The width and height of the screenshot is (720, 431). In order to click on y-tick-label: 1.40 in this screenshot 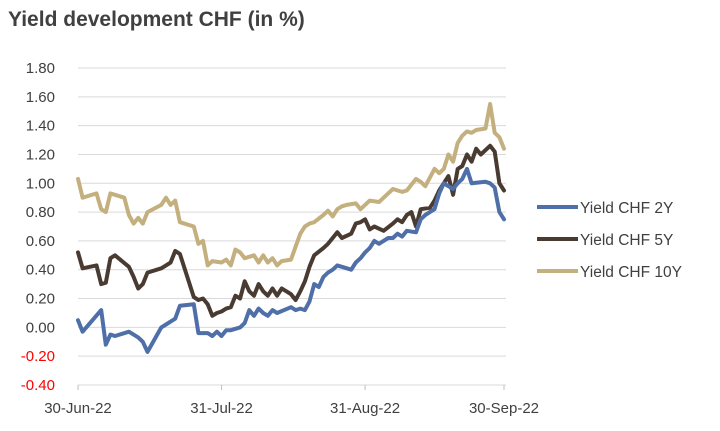, I will do `click(40, 126)`.